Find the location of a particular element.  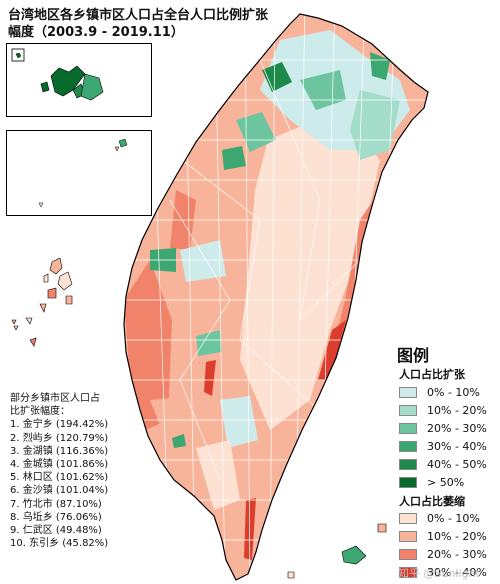

legend-expansion-label: 人口占比扩张 is located at coordinates (432, 374).